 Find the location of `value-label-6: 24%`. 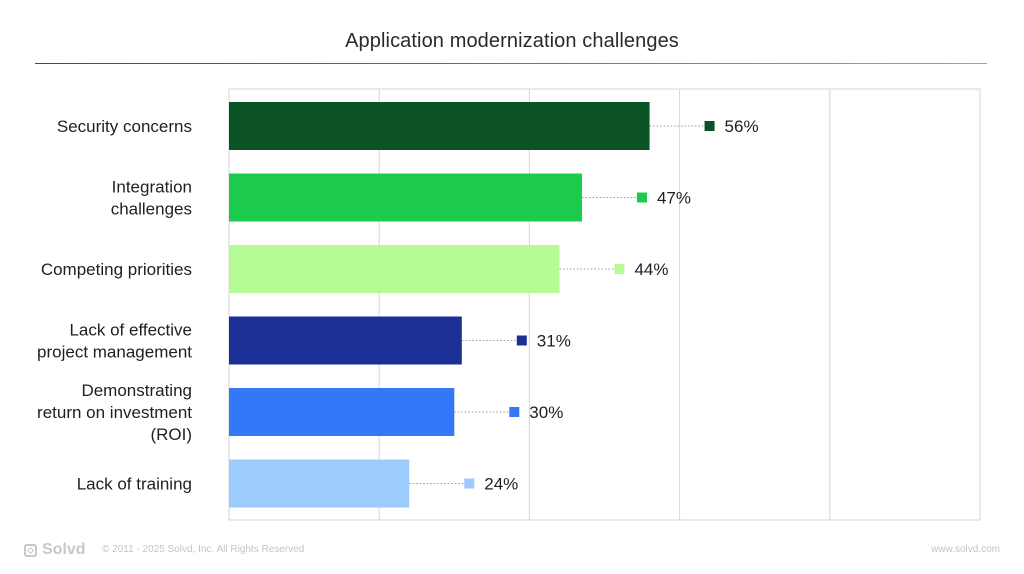

value-label-6: 24% is located at coordinates (501, 484).